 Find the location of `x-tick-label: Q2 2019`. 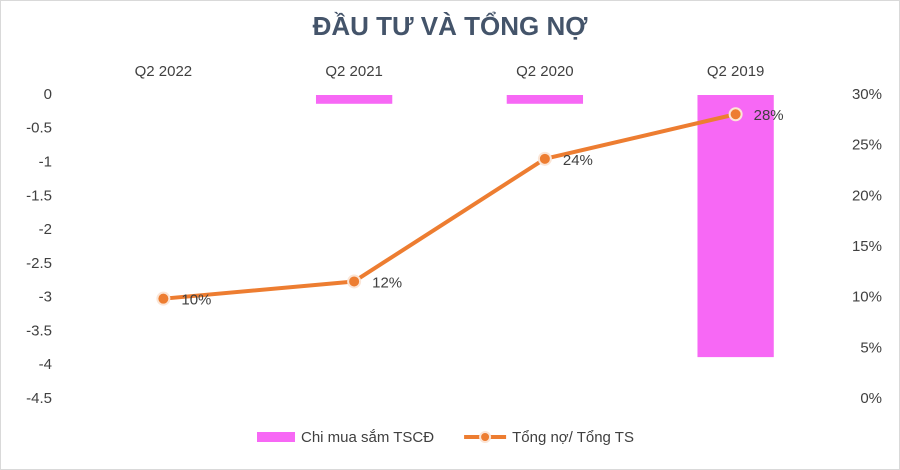

x-tick-label: Q2 2019 is located at coordinates (736, 71).